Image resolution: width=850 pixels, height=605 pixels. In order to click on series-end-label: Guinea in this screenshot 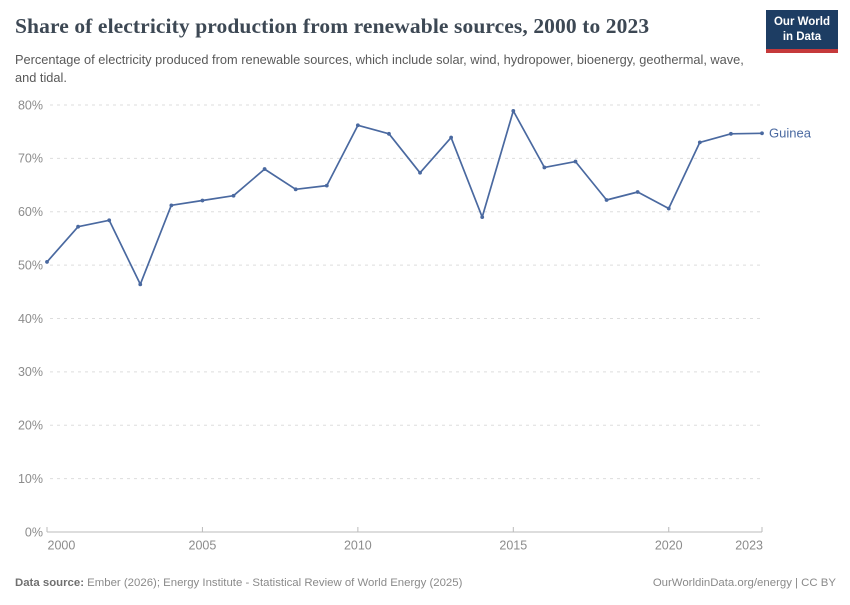, I will do `click(790, 132)`.